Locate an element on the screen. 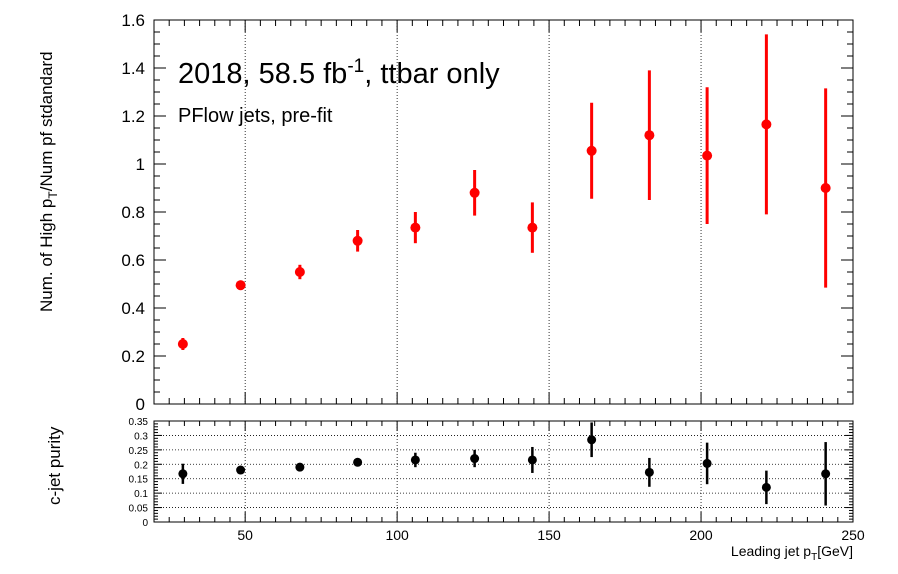 This screenshot has height=574, width=898. top-y-tick-label: 0.6 is located at coordinates (133, 260).